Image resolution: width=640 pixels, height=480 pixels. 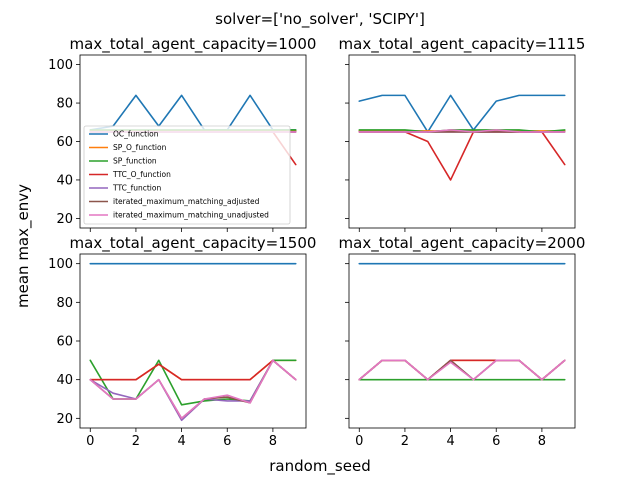 I want to click on series-line-TTC_function, so click(x=193, y=390).